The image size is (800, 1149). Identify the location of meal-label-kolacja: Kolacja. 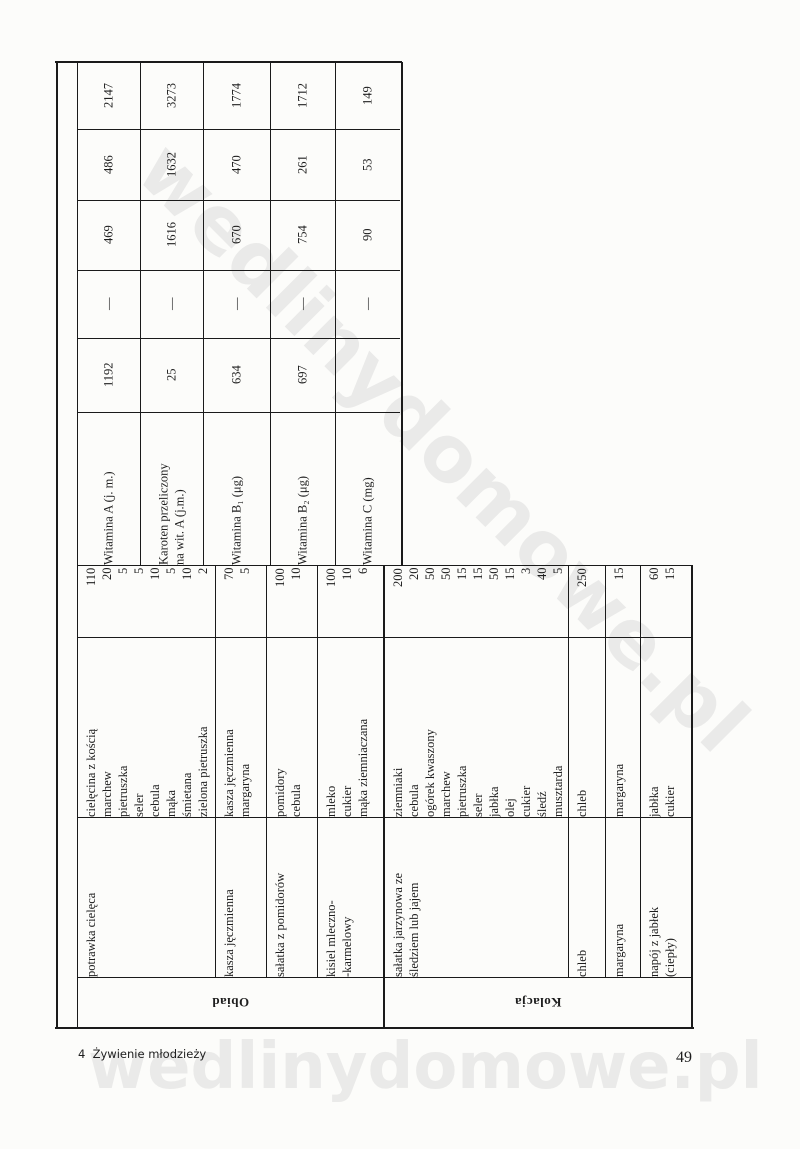
(538, 1002).